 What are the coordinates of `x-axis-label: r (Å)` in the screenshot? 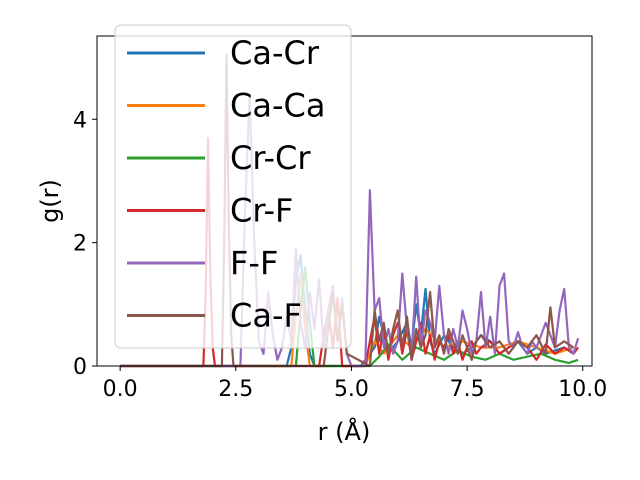 It's located at (344, 431).